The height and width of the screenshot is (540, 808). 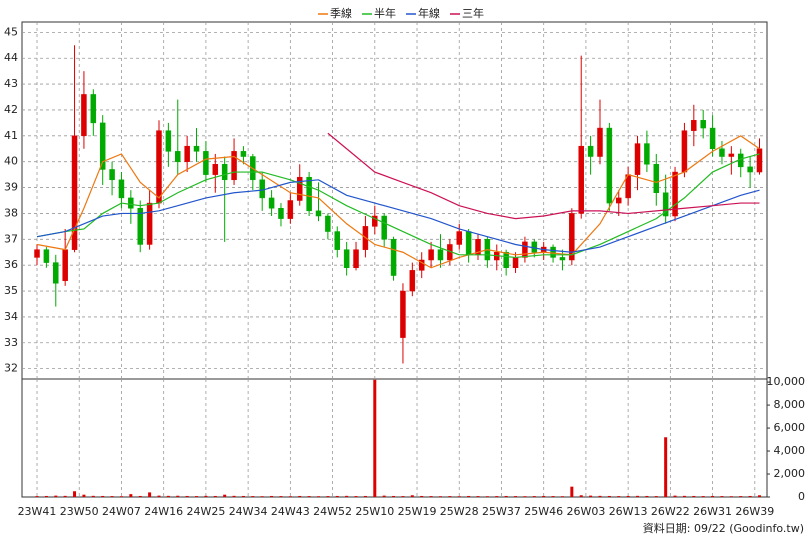 I want to click on legend: 季線 半年 年線 三年, so click(x=401, y=13).